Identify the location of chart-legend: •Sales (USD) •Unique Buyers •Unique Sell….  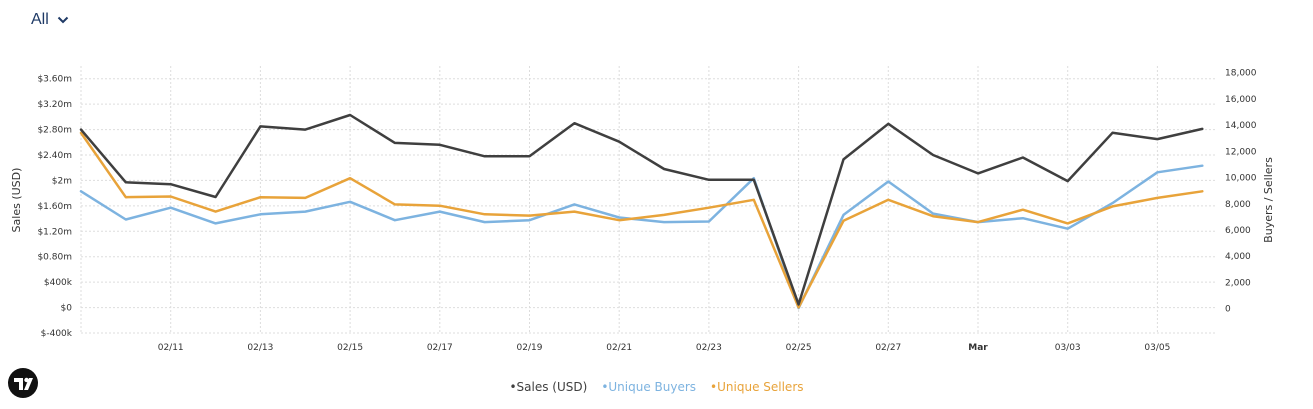
(656, 387).